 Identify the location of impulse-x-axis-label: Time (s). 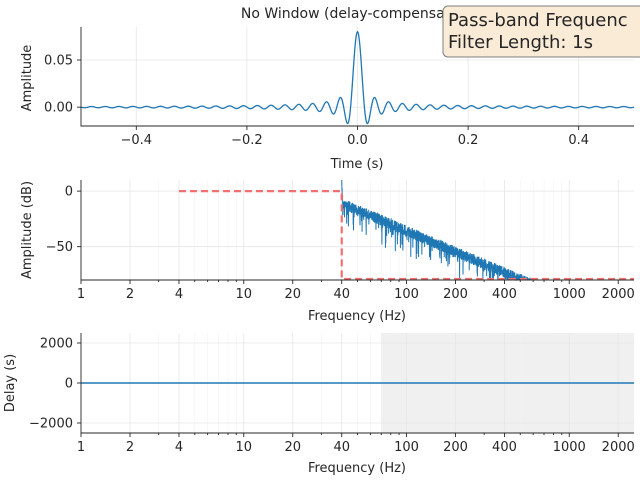
(357, 164).